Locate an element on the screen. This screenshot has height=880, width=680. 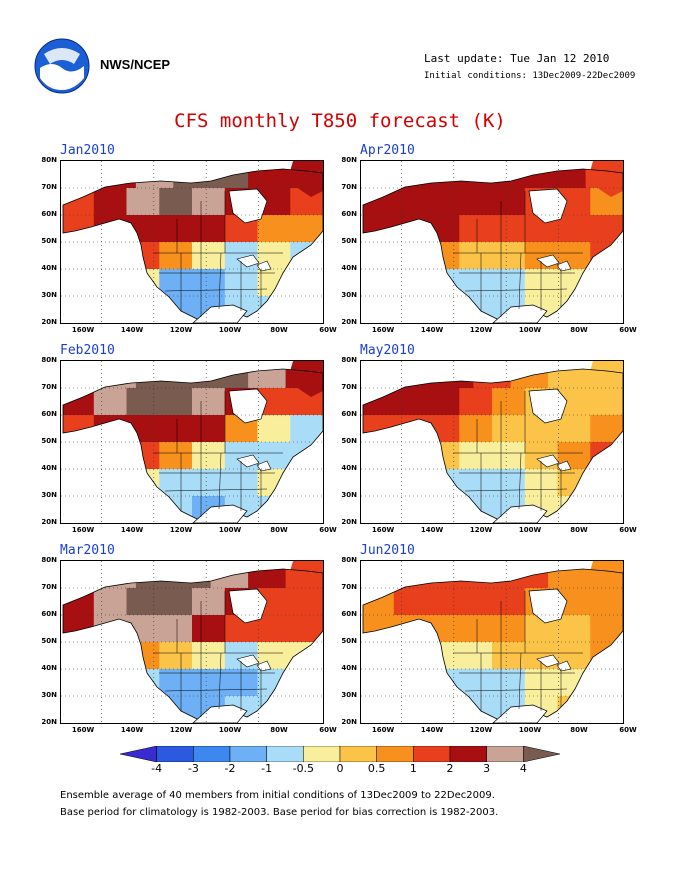
last-update: Last update: Tue Jan 12 2010 is located at coordinates (517, 58).